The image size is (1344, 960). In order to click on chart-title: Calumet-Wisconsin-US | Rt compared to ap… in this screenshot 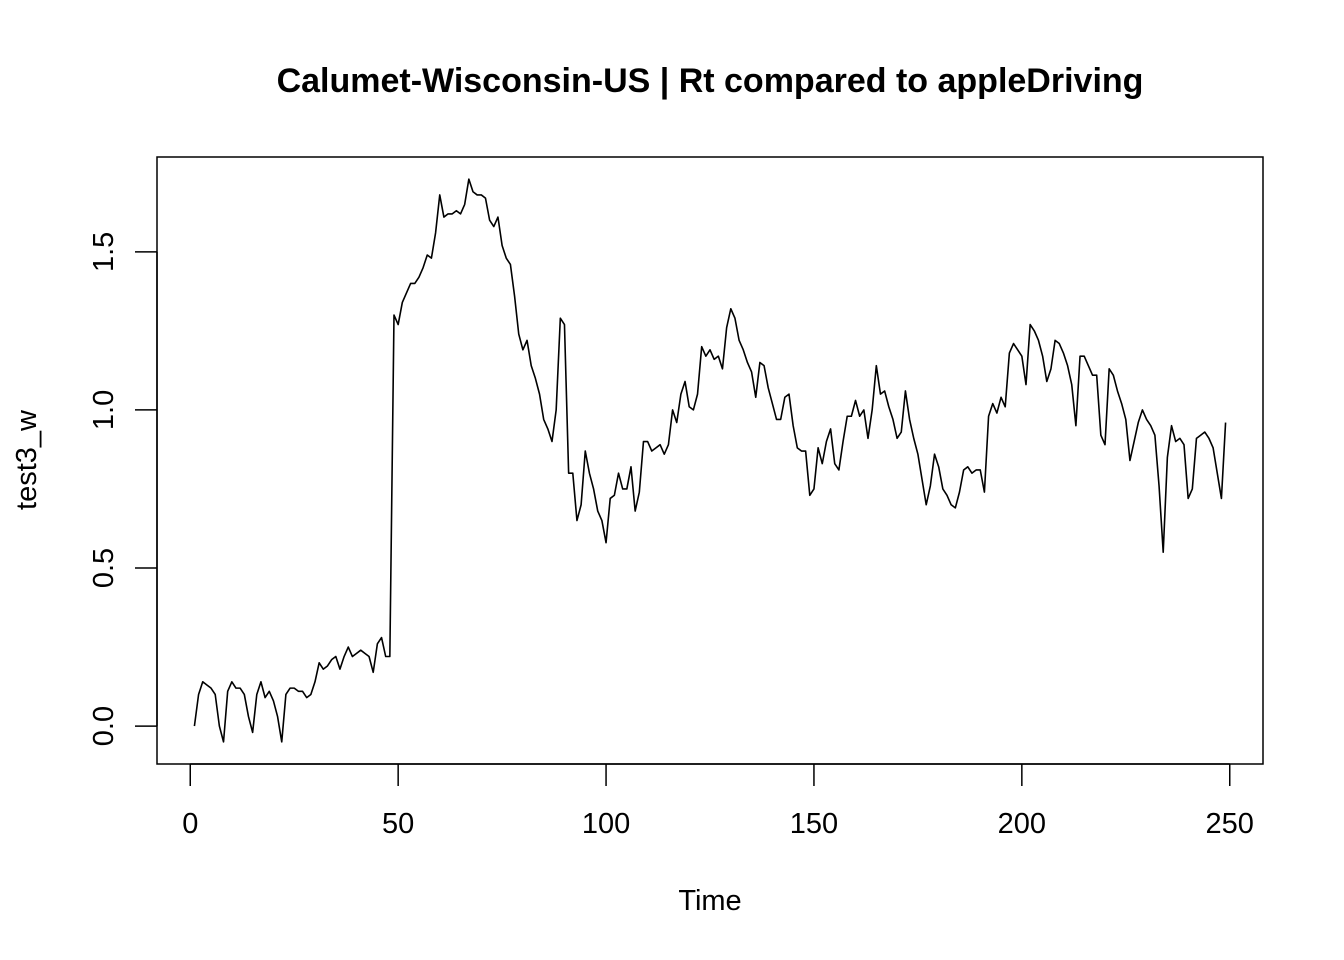, I will do `click(710, 81)`.